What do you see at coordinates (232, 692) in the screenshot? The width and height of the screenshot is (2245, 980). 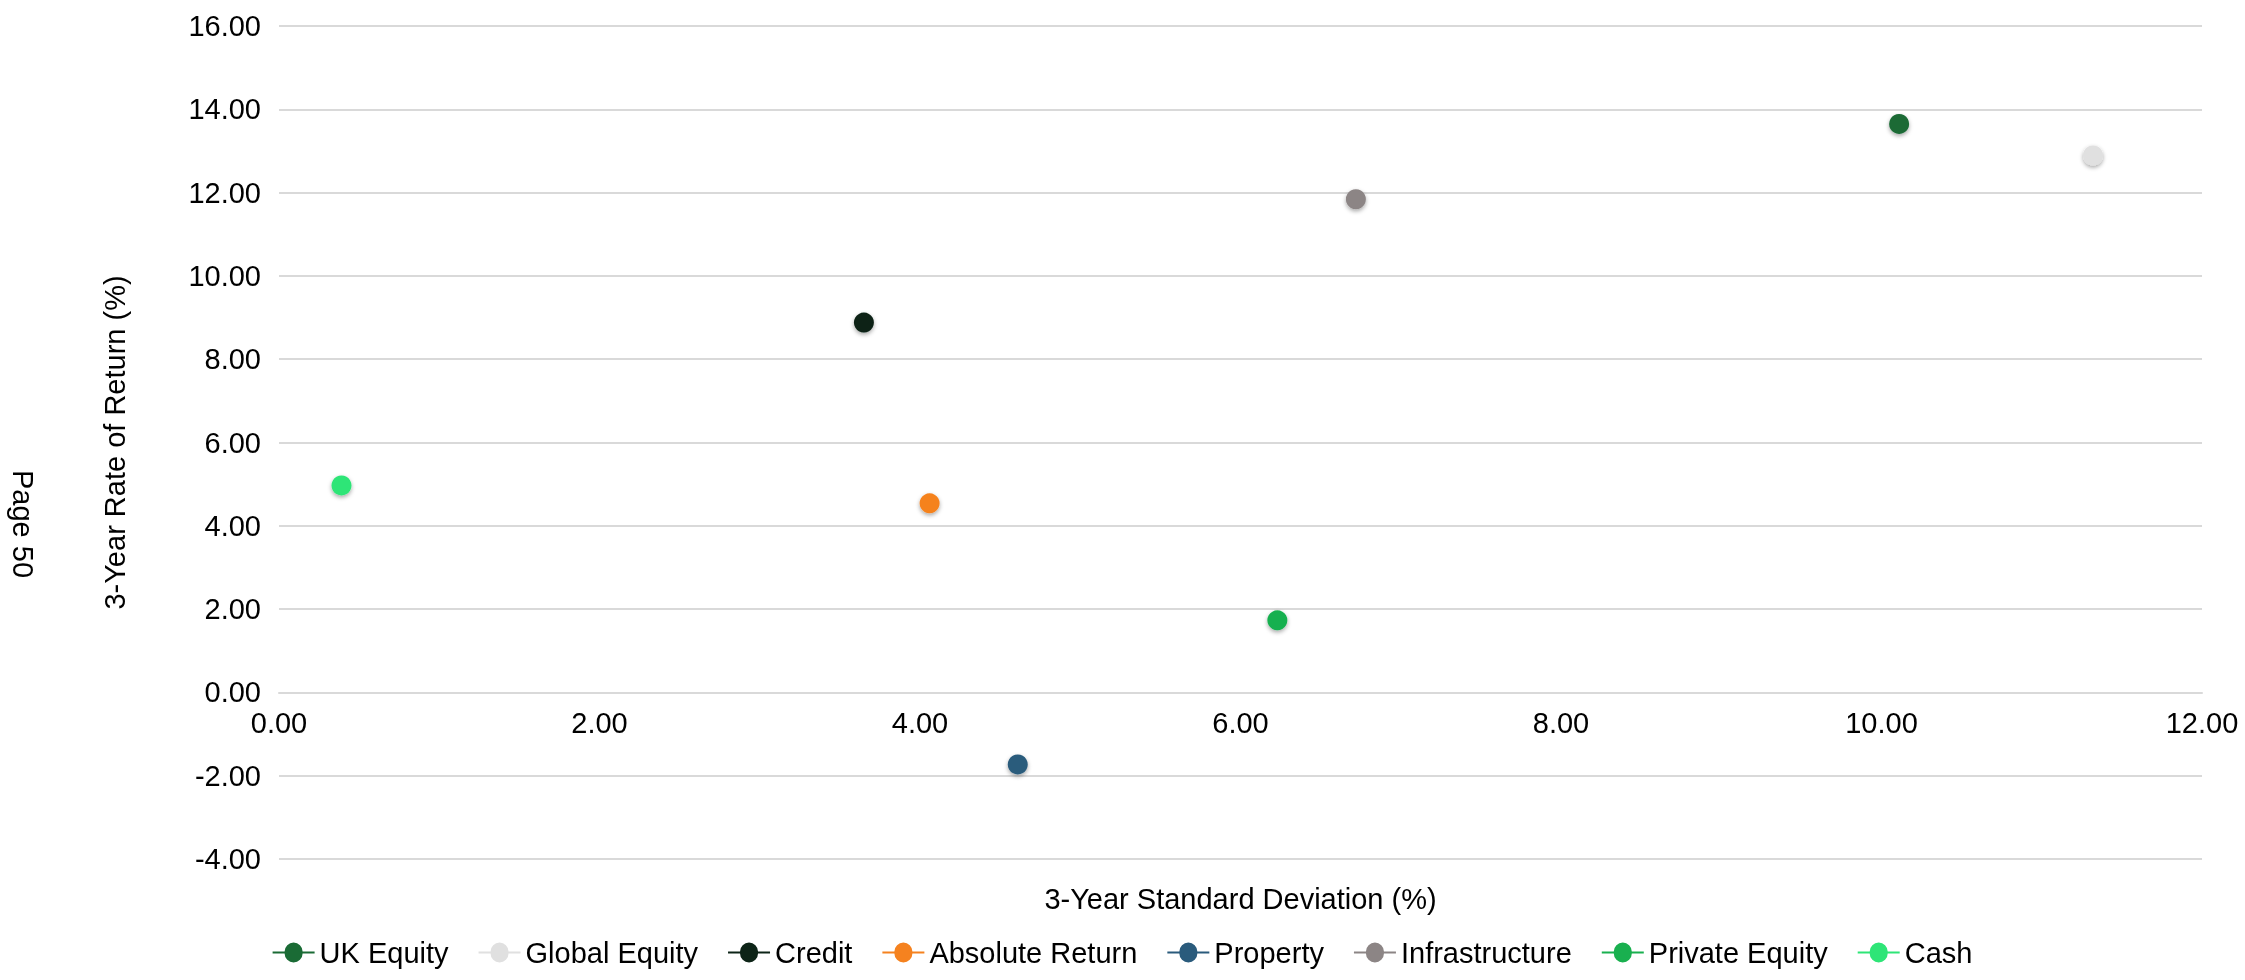 I see `y-tick-label: 0.00` at bounding box center [232, 692].